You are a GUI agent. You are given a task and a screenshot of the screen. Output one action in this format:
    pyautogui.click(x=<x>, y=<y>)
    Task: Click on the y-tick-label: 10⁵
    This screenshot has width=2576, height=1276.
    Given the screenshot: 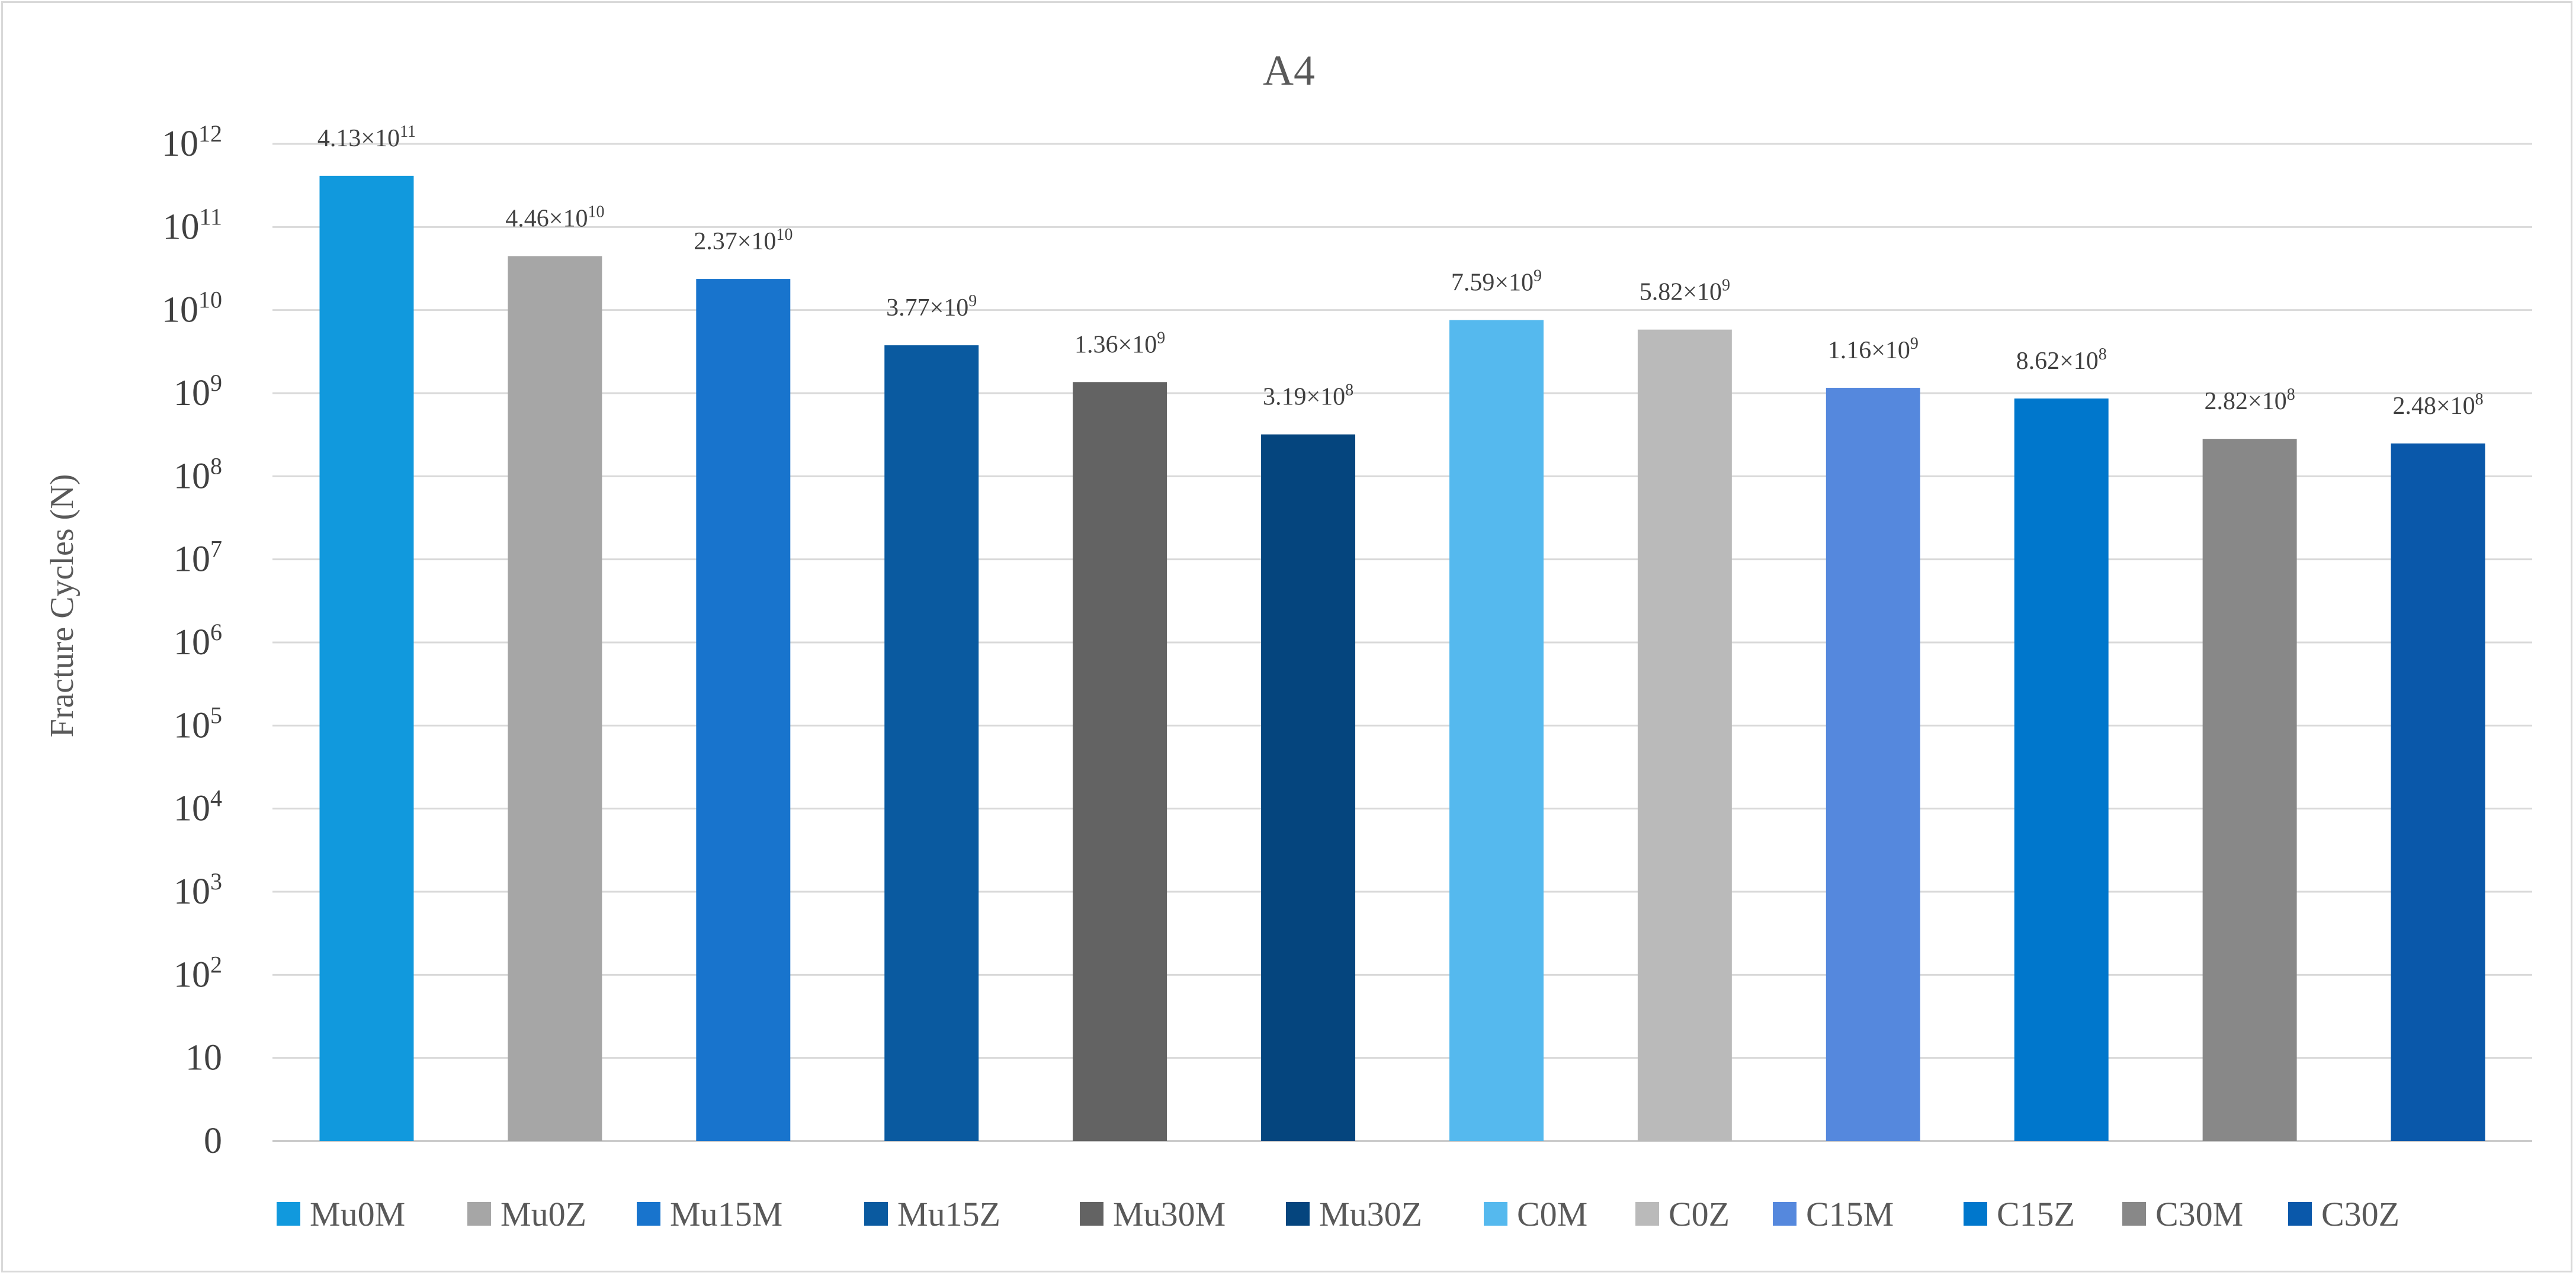 What is the action you would take?
    pyautogui.click(x=198, y=723)
    